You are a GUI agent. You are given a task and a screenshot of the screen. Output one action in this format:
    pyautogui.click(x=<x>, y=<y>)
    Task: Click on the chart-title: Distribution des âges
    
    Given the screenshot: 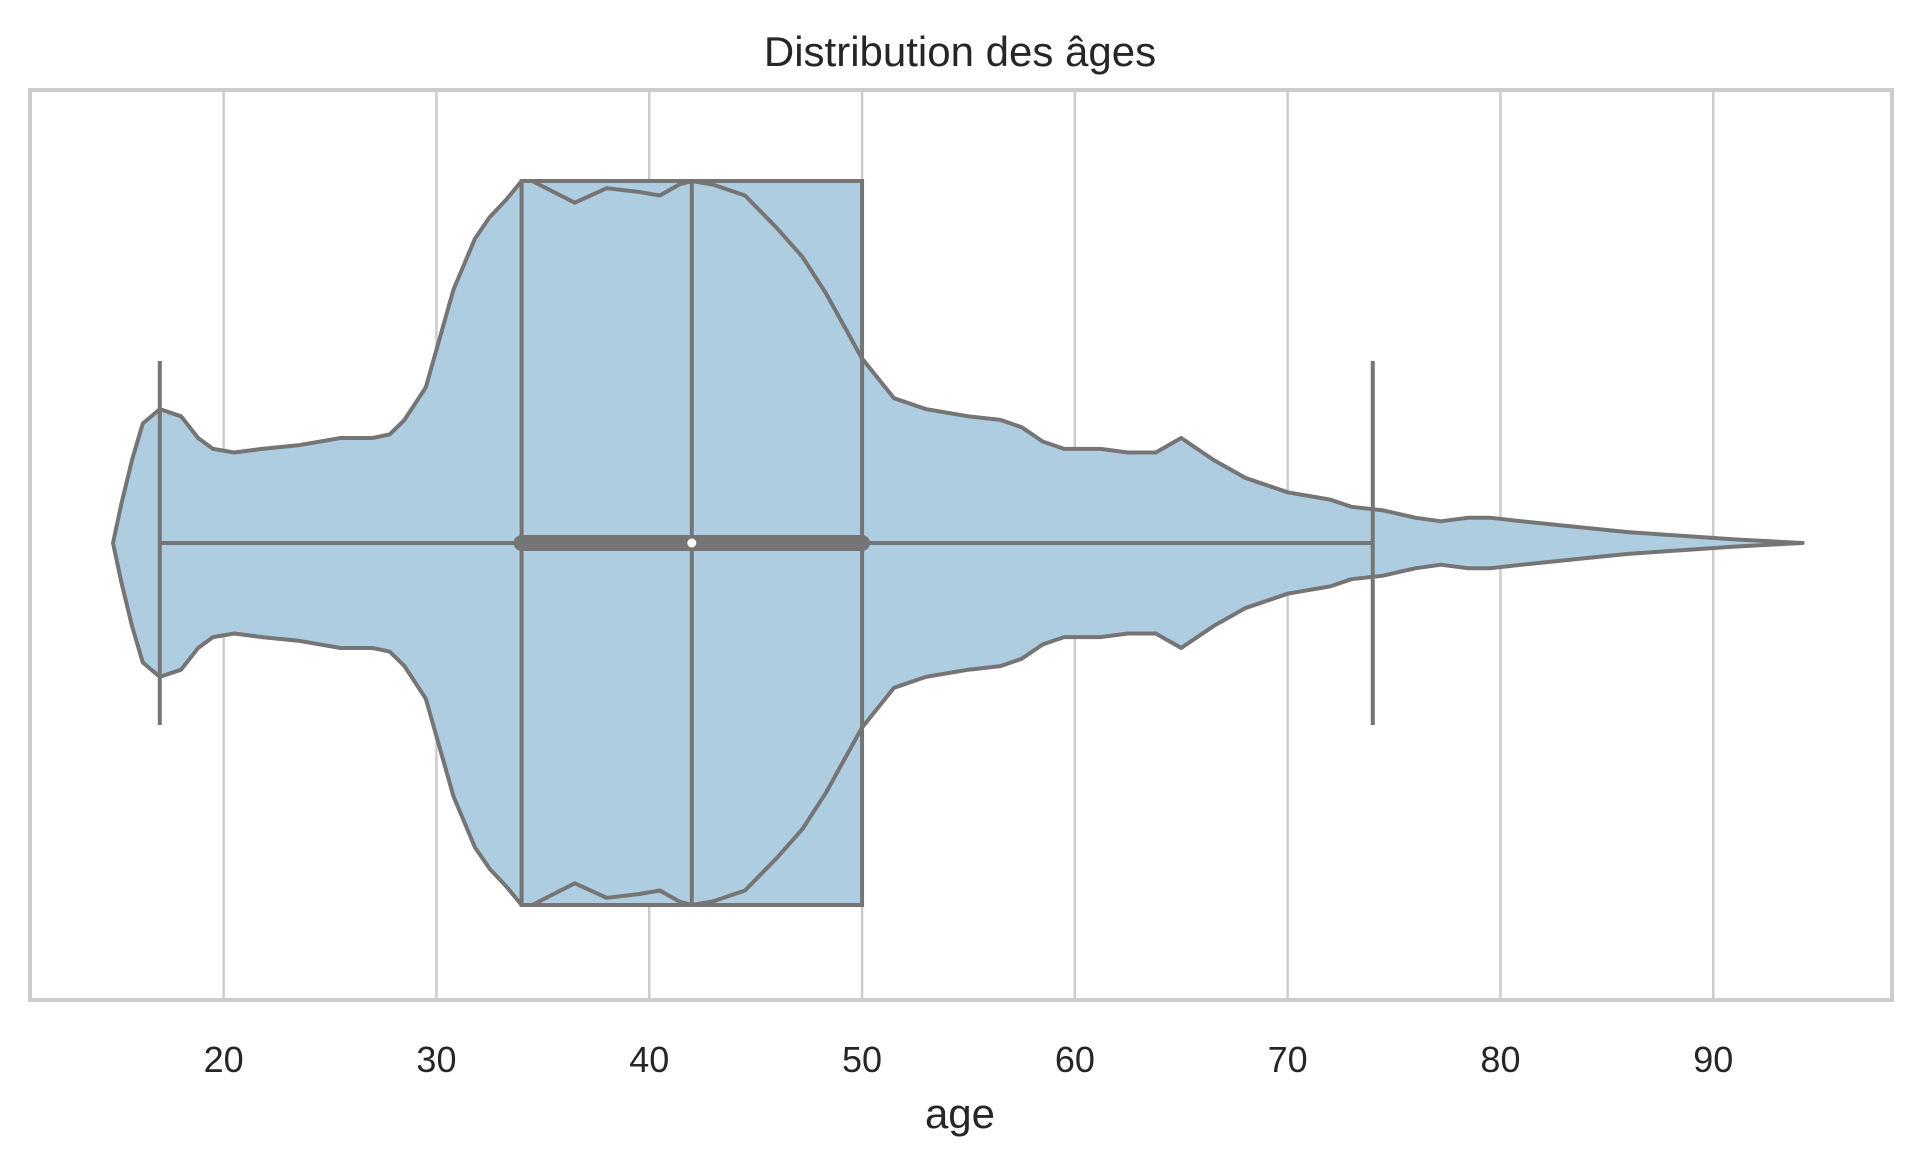 What is the action you would take?
    pyautogui.click(x=960, y=51)
    